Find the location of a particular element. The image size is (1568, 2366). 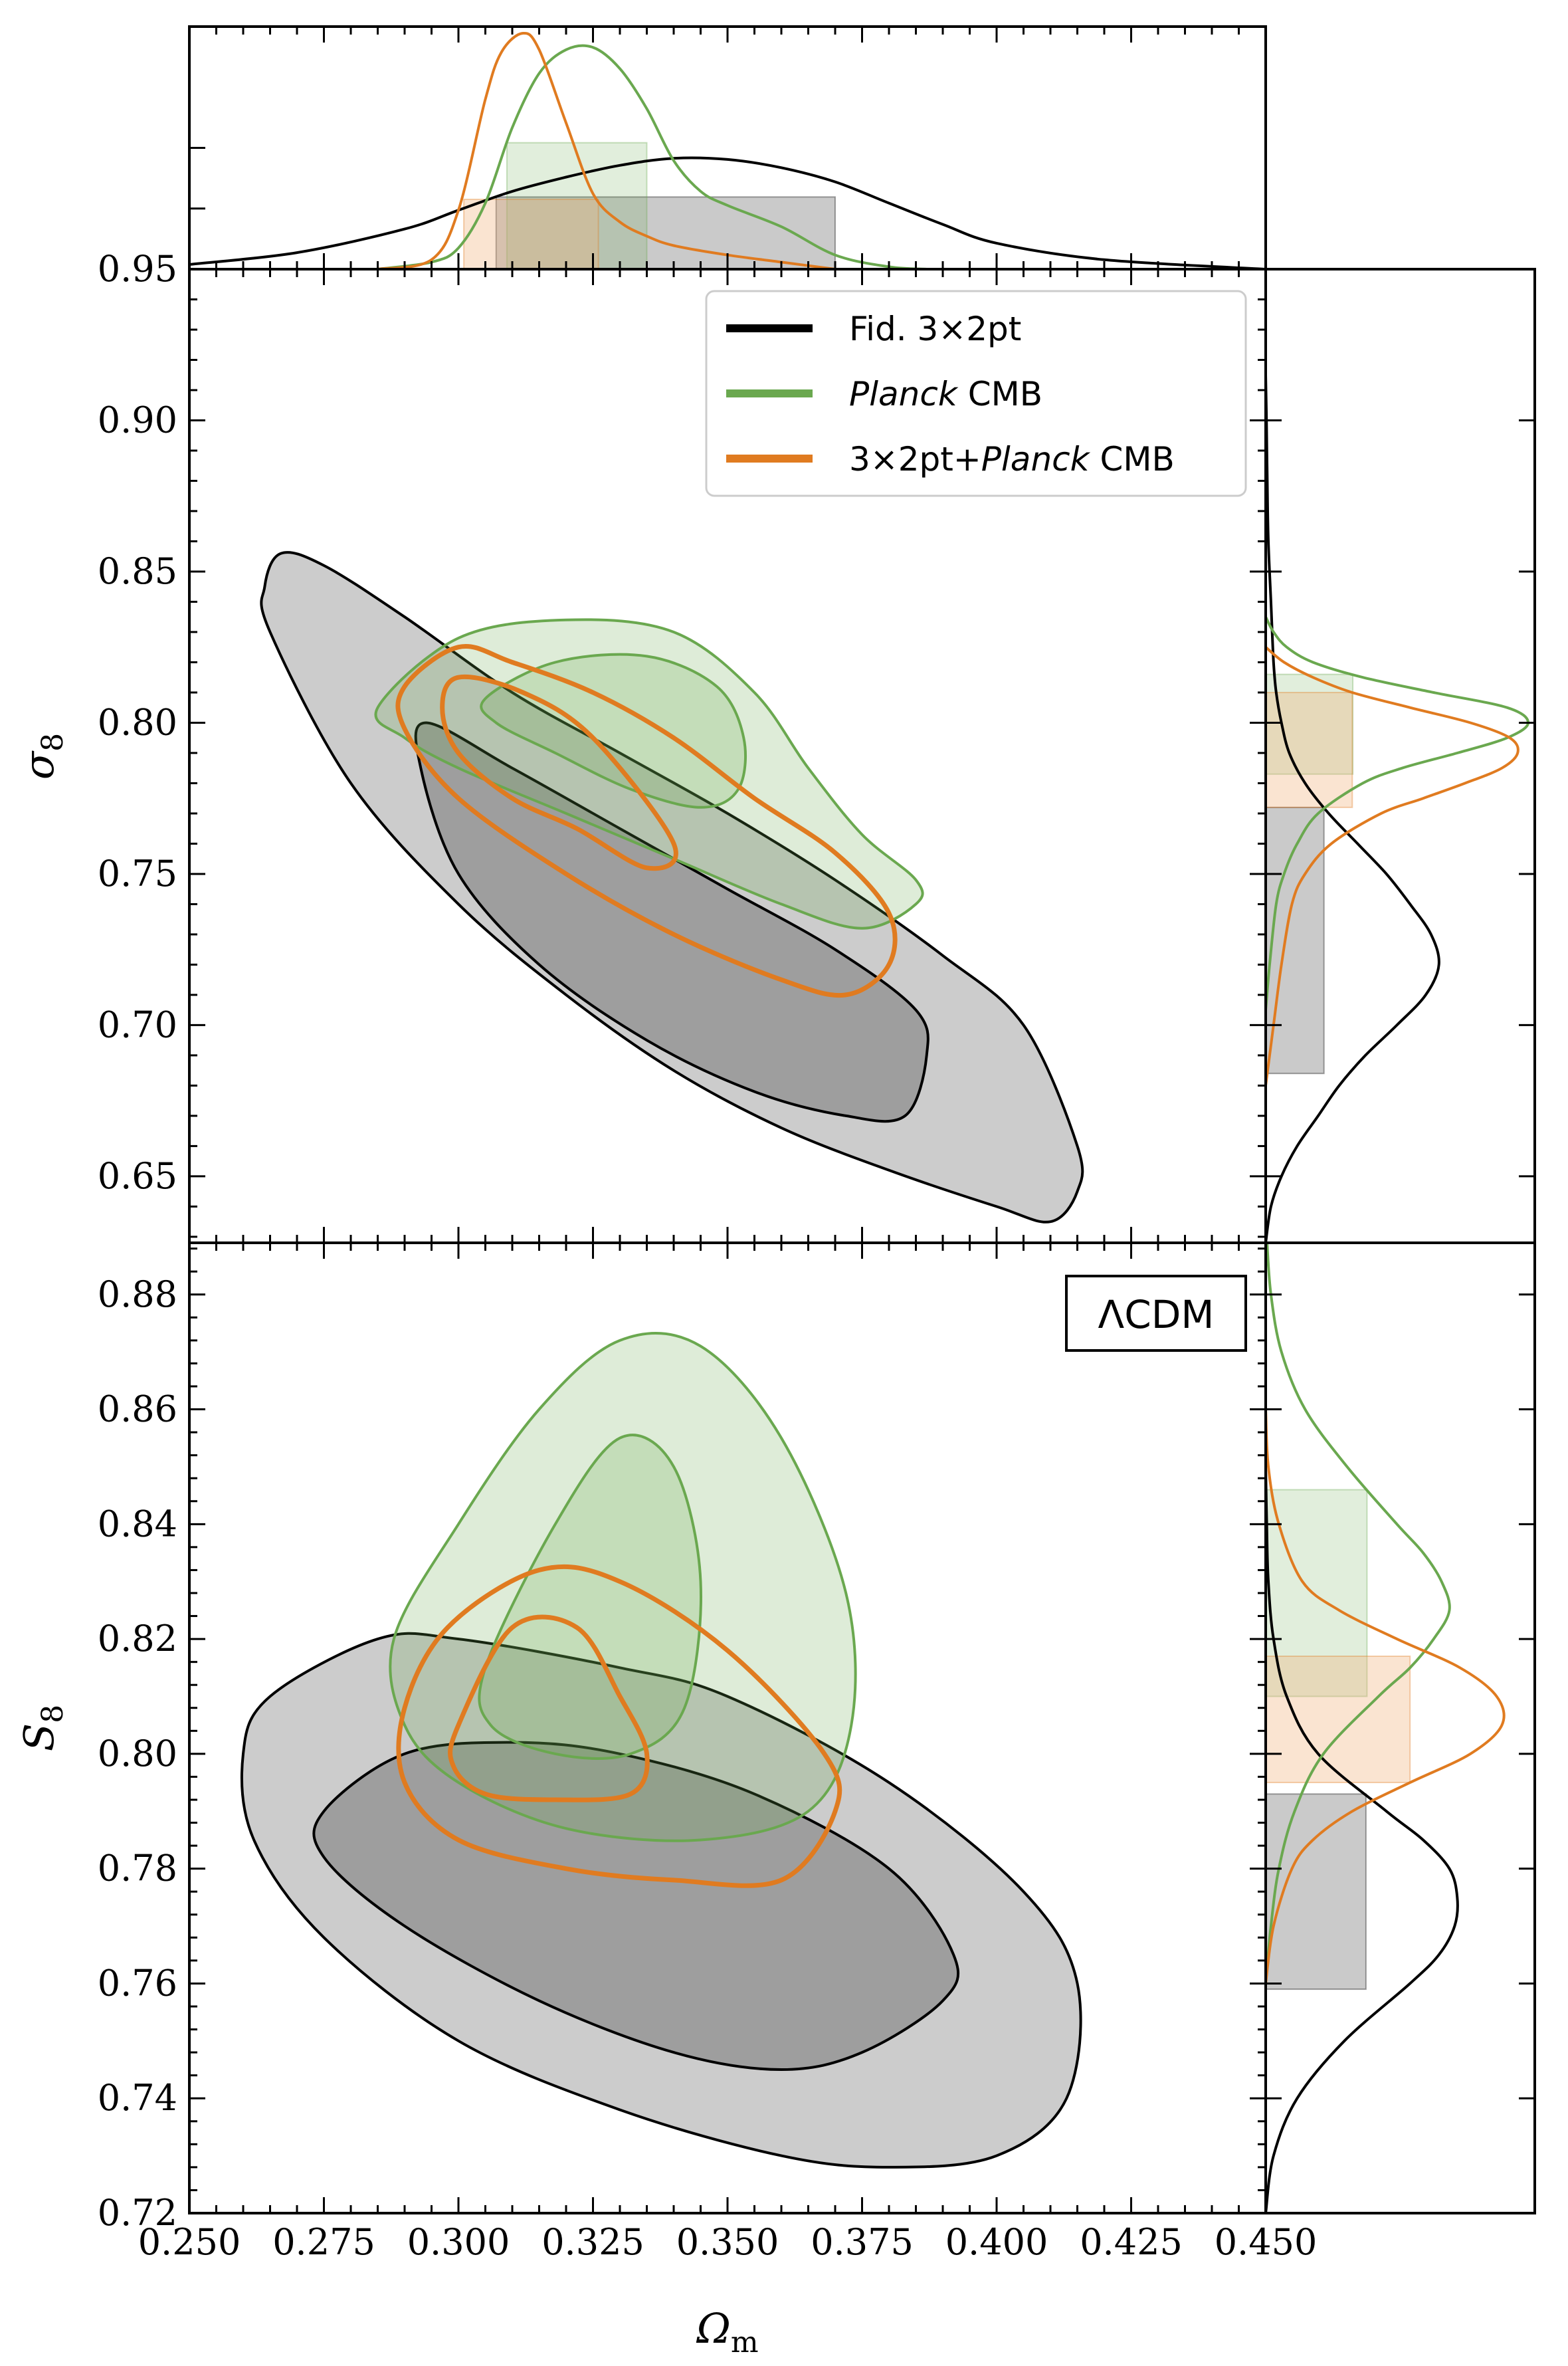

x-tick-label: 0.350 is located at coordinates (727, 2242).